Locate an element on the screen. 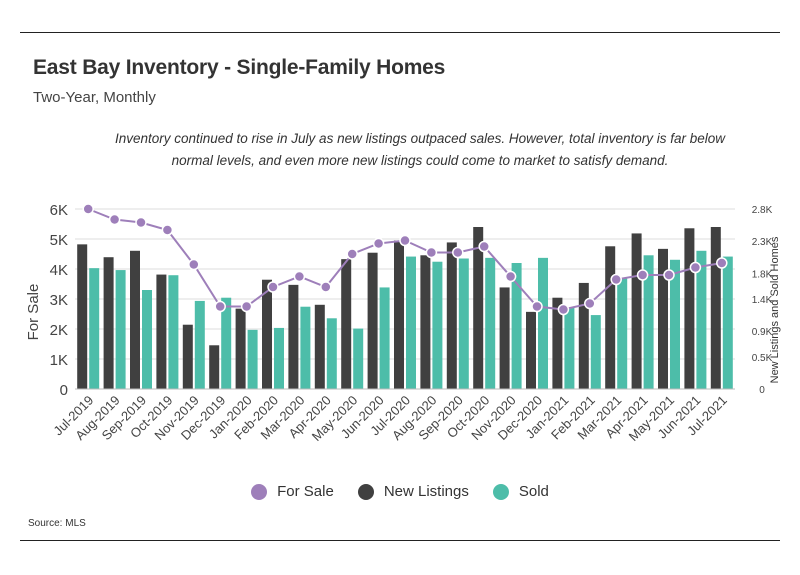 This screenshot has height=575, width=800. legend: For Sale New Listings Sold is located at coordinates (400, 491).